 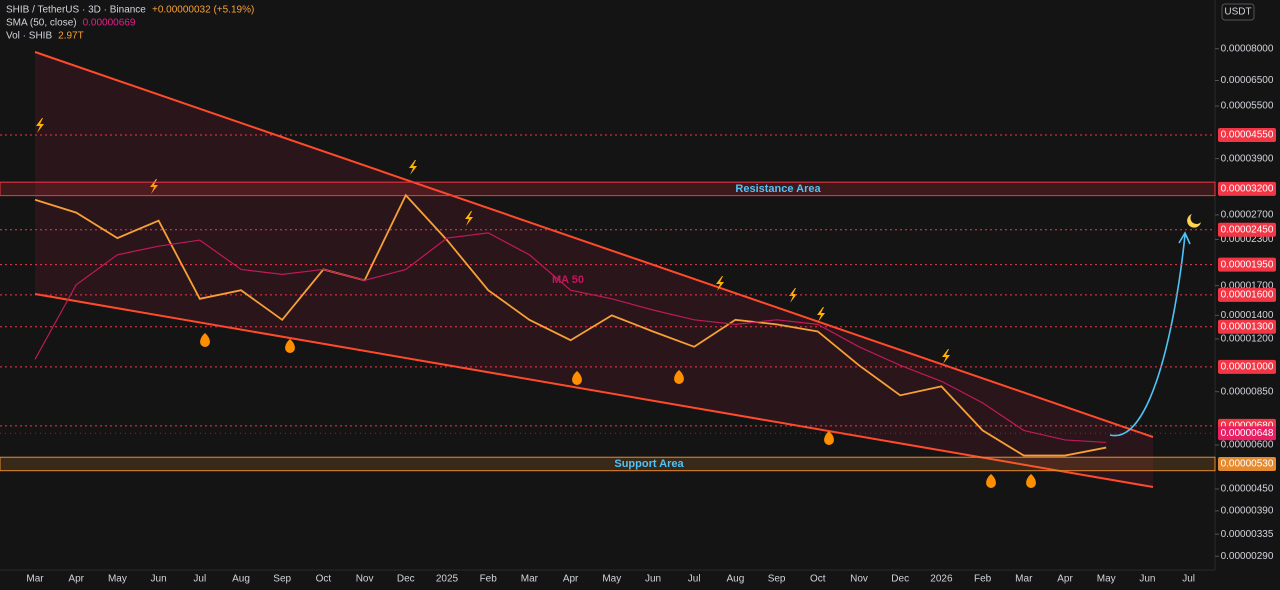 I want to click on y-tick-label: 0.00000600, so click(x=1247, y=445).